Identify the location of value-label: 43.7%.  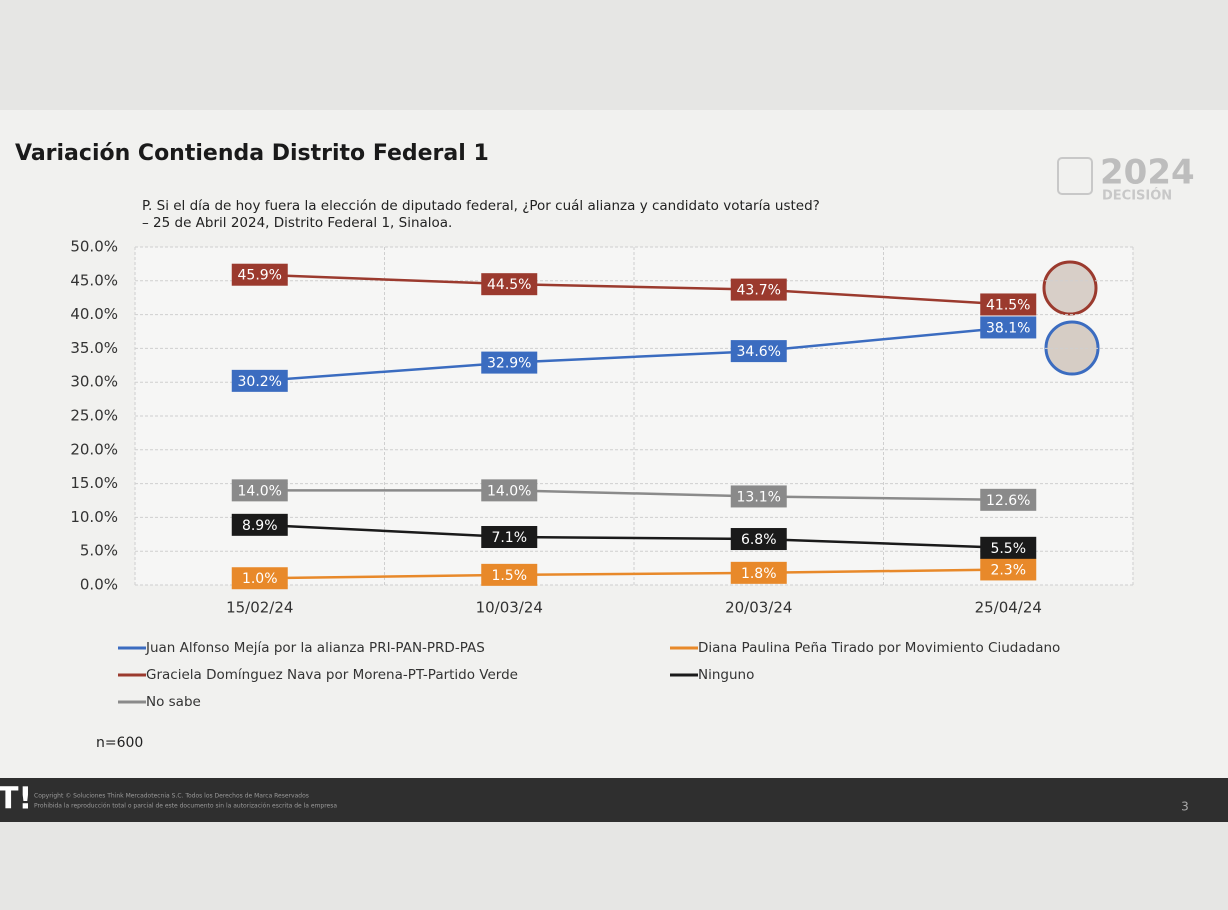
(758, 289).